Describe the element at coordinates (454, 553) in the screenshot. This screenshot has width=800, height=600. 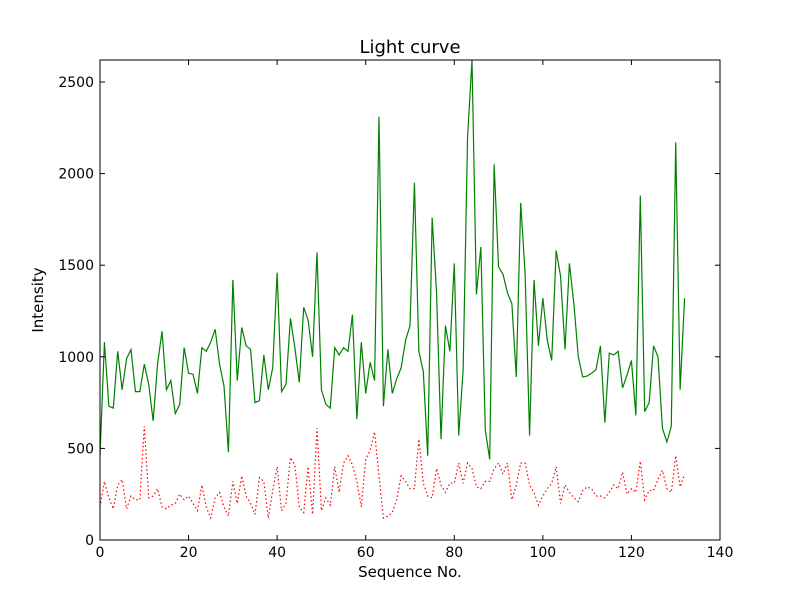
I see `x-tick-label: 80` at that location.